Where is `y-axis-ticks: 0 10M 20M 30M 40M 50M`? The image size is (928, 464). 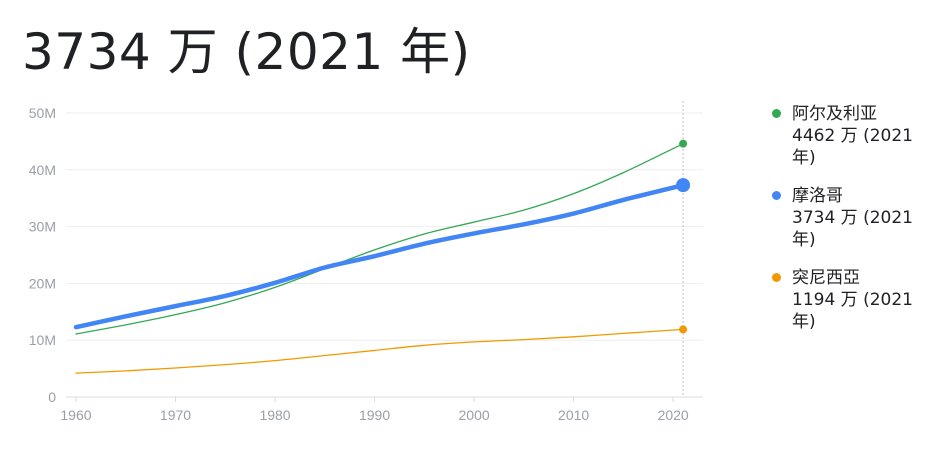 y-axis-ticks: 0 10M 20M 30M 40M 50M is located at coordinates (42, 255).